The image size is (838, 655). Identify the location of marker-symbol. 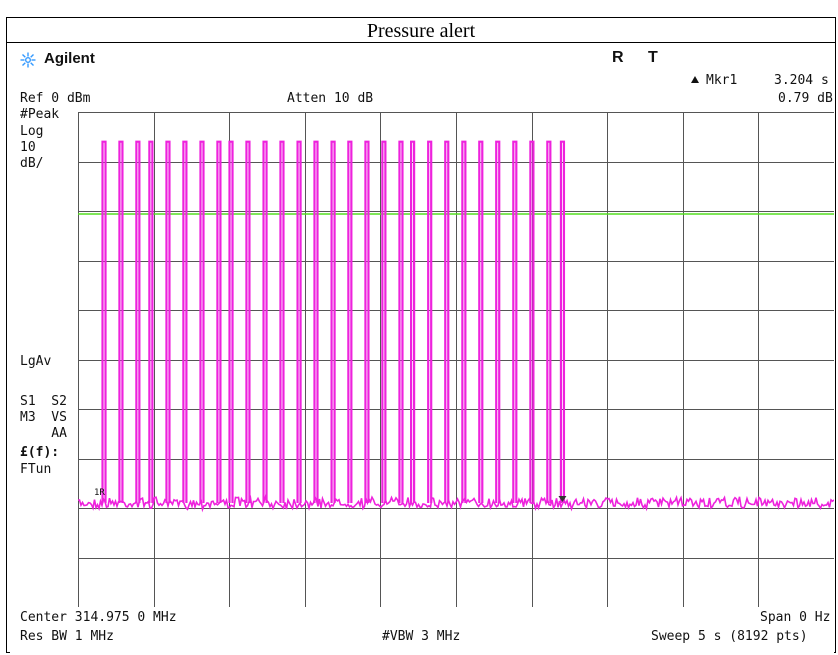
(562, 499).